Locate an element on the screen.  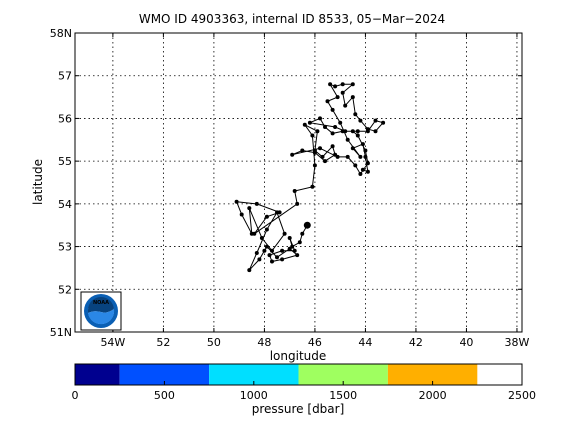
colorbar-frame is located at coordinates (298, 374).